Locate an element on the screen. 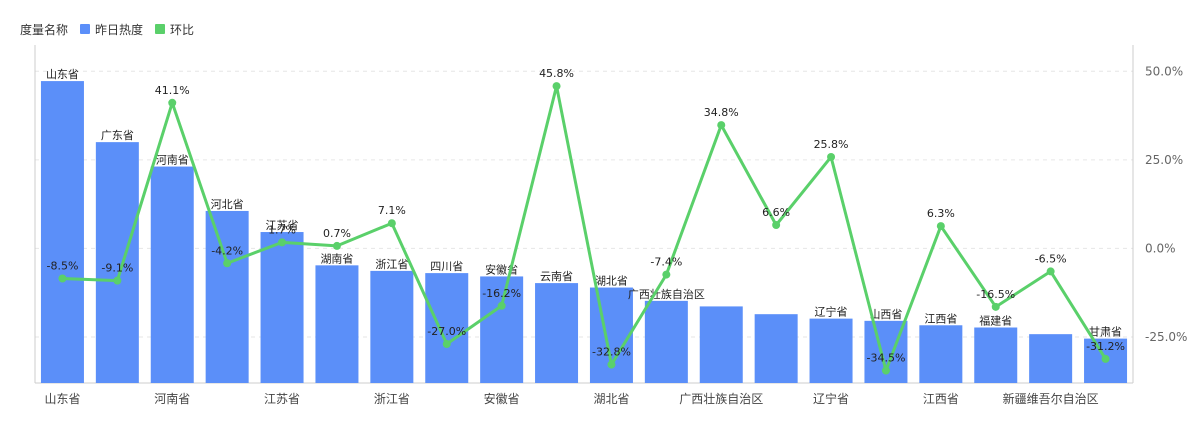 This screenshot has height=422, width=1200. bar-label: 广东省 is located at coordinates (117, 135).